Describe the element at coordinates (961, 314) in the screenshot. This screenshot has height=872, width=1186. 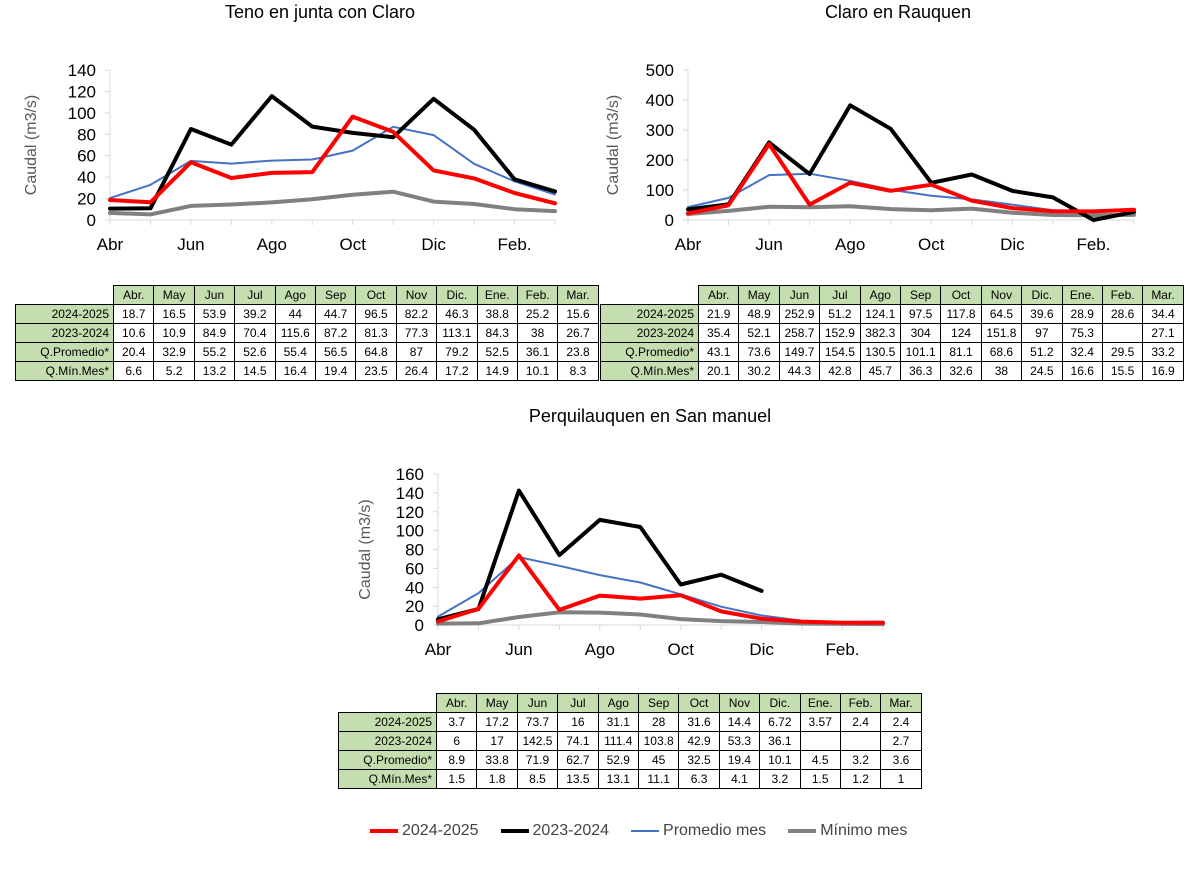
I see `table-cell: 117.8` at that location.